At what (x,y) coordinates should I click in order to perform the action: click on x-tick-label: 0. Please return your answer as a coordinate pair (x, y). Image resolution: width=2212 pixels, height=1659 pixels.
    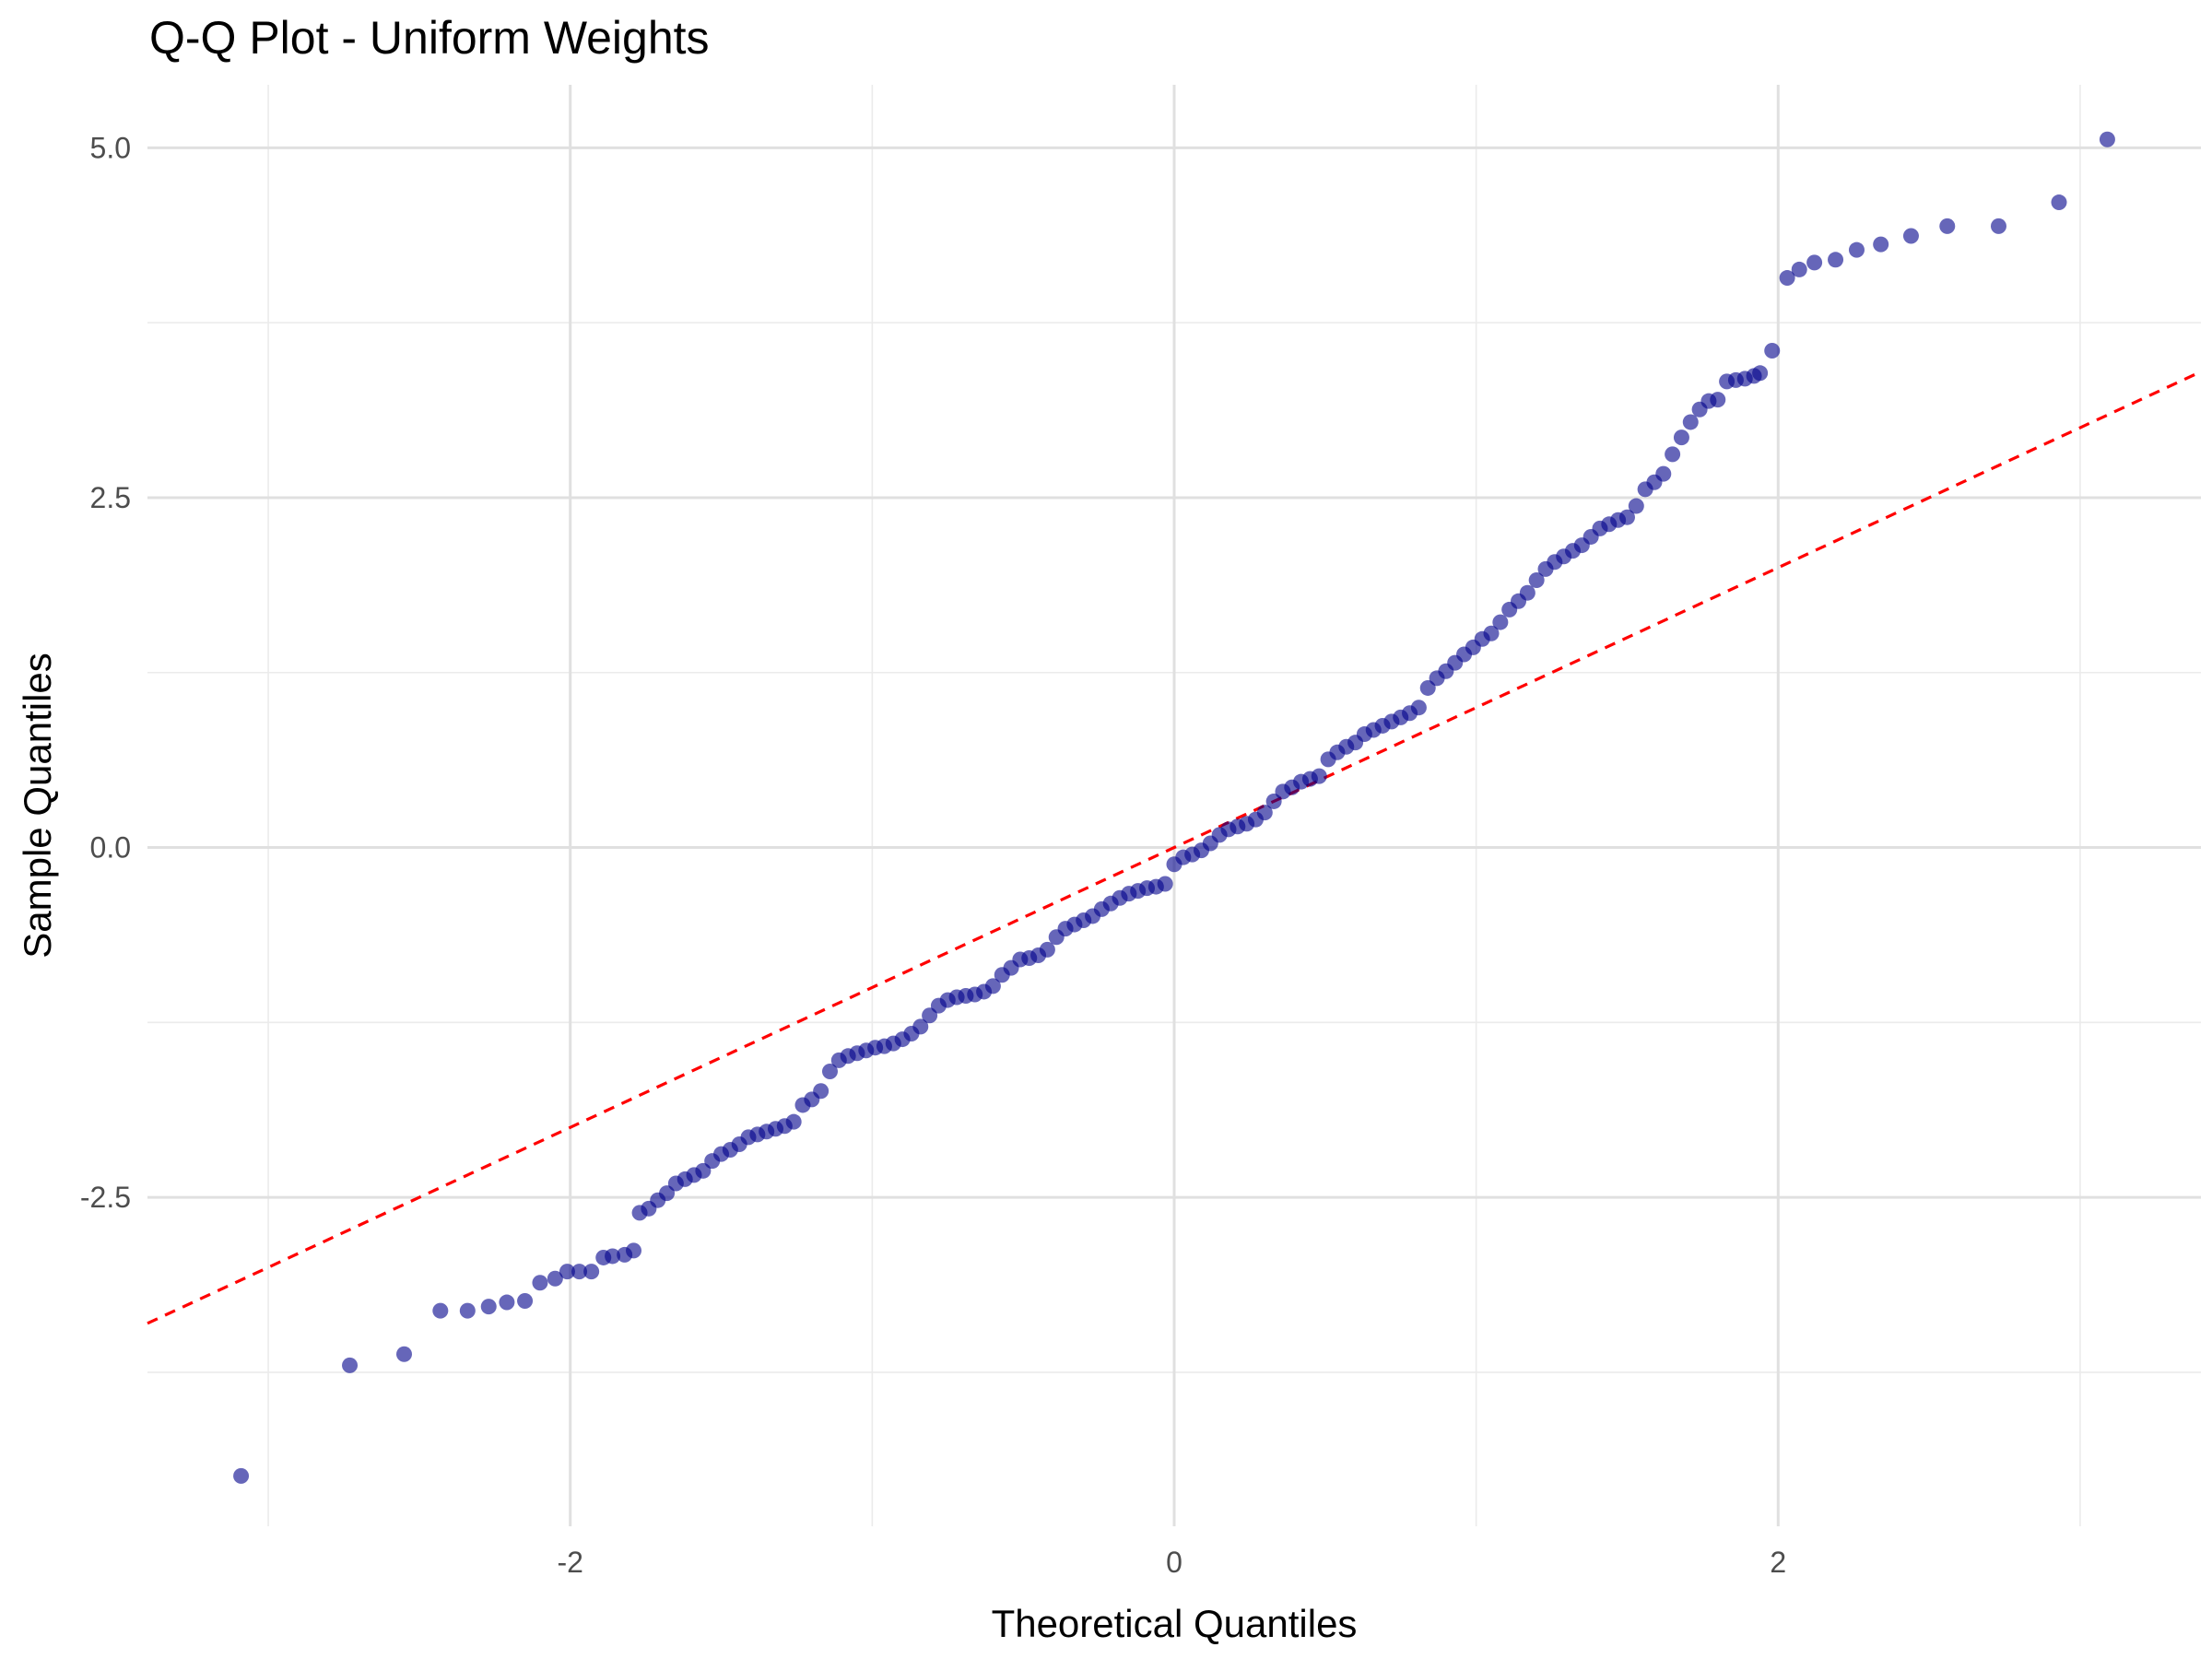
    Looking at the image, I should click on (1174, 1562).